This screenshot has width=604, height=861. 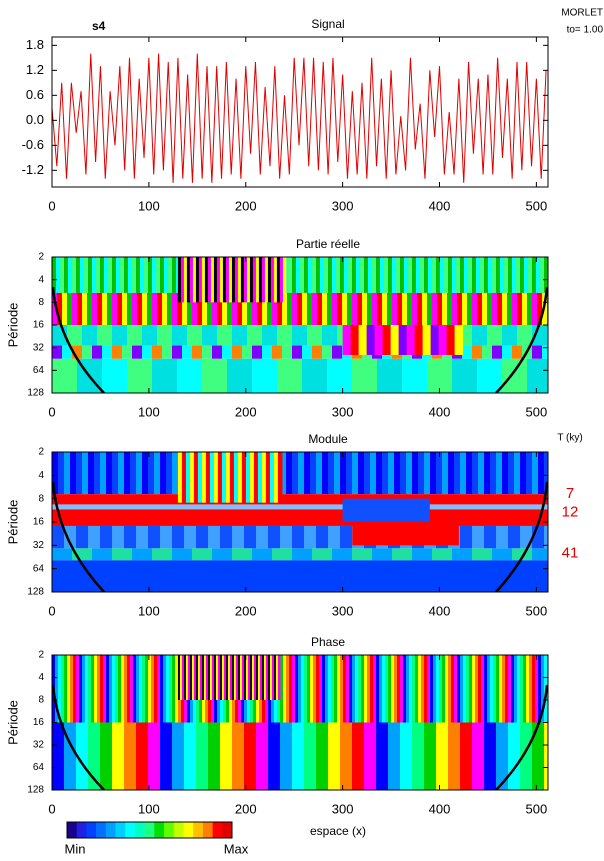 I want to click on x-tick-label: 300, so click(x=343, y=205).